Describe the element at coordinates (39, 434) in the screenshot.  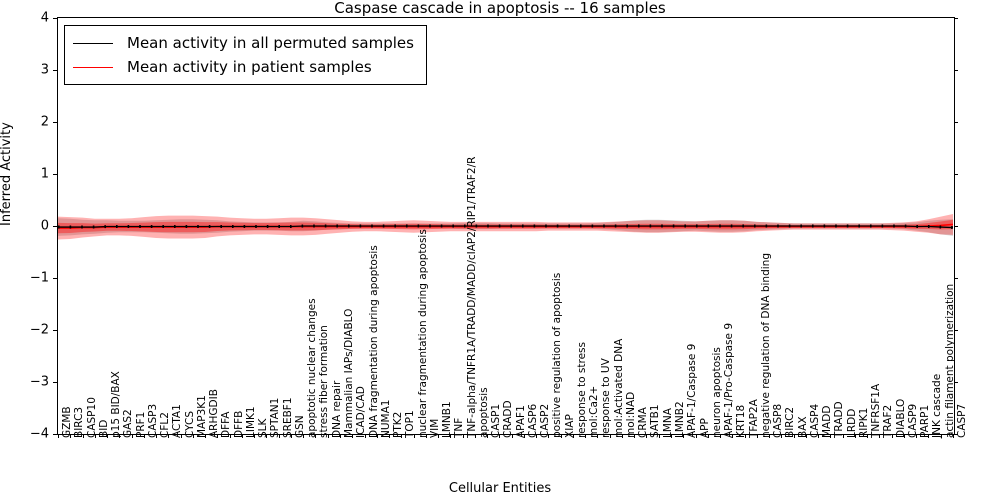
I see `y-tick-label: −4` at that location.